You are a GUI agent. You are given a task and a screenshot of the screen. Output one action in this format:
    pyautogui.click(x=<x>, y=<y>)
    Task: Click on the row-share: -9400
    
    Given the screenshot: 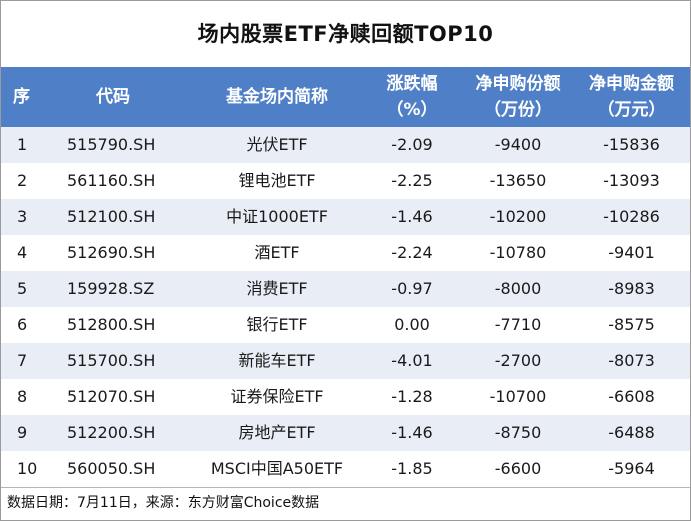 What is the action you would take?
    pyautogui.click(x=518, y=144)
    